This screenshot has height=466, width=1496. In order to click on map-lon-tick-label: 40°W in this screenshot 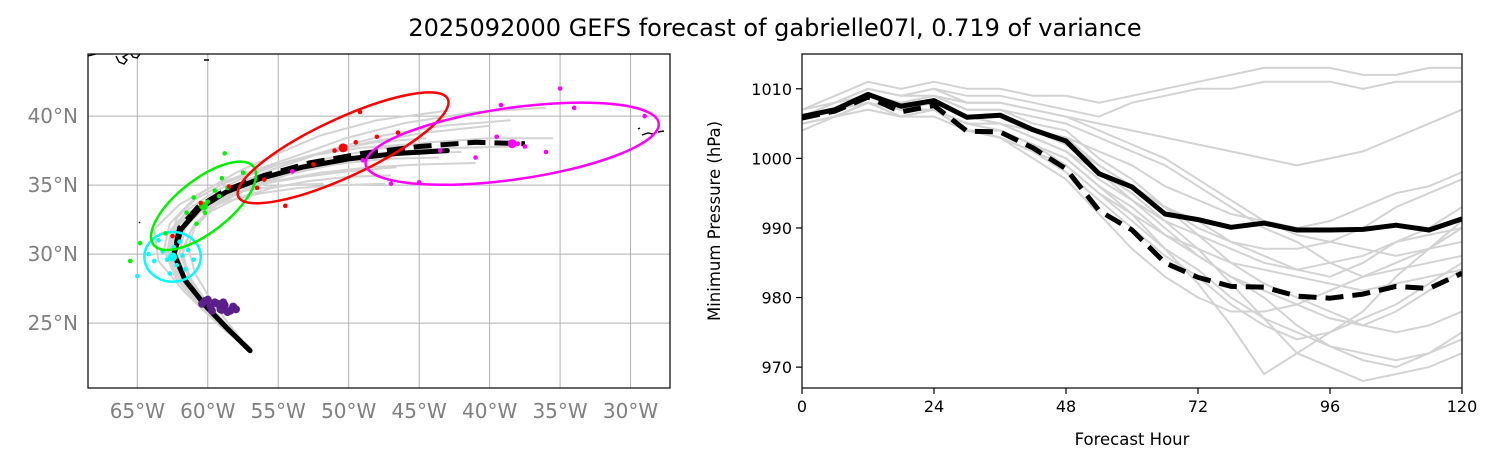, I will do `click(489, 411)`.